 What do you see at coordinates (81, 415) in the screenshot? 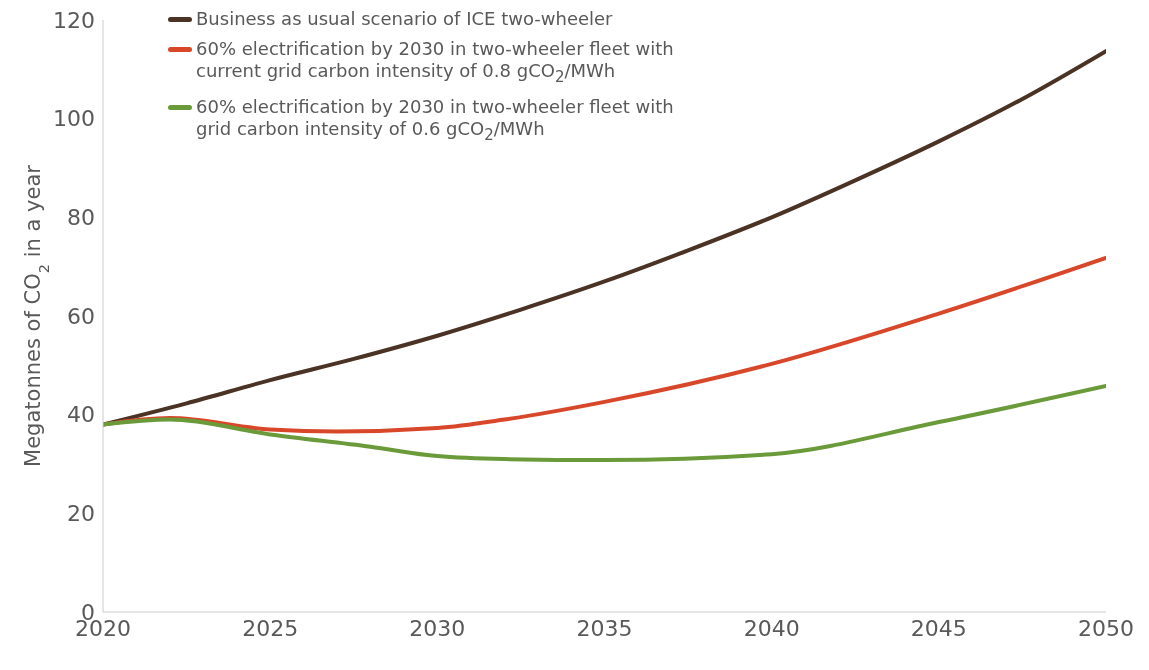
I see `y-tick-label: 40` at bounding box center [81, 415].